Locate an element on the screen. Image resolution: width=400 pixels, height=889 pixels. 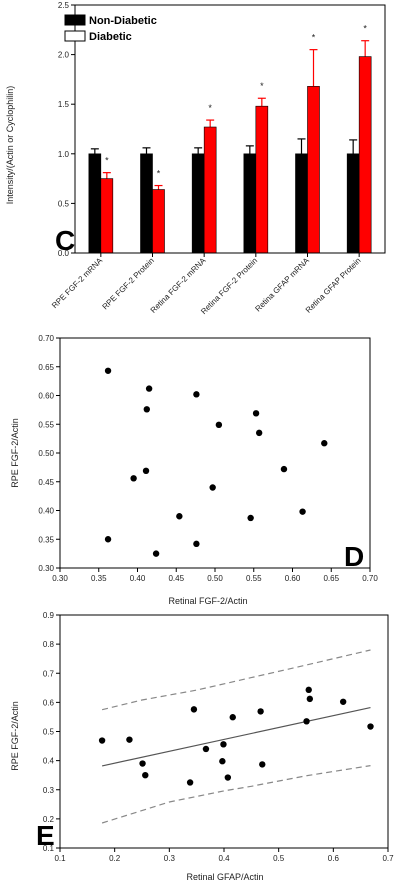
y-tick-label: 0.0 is located at coordinates (64, 253).